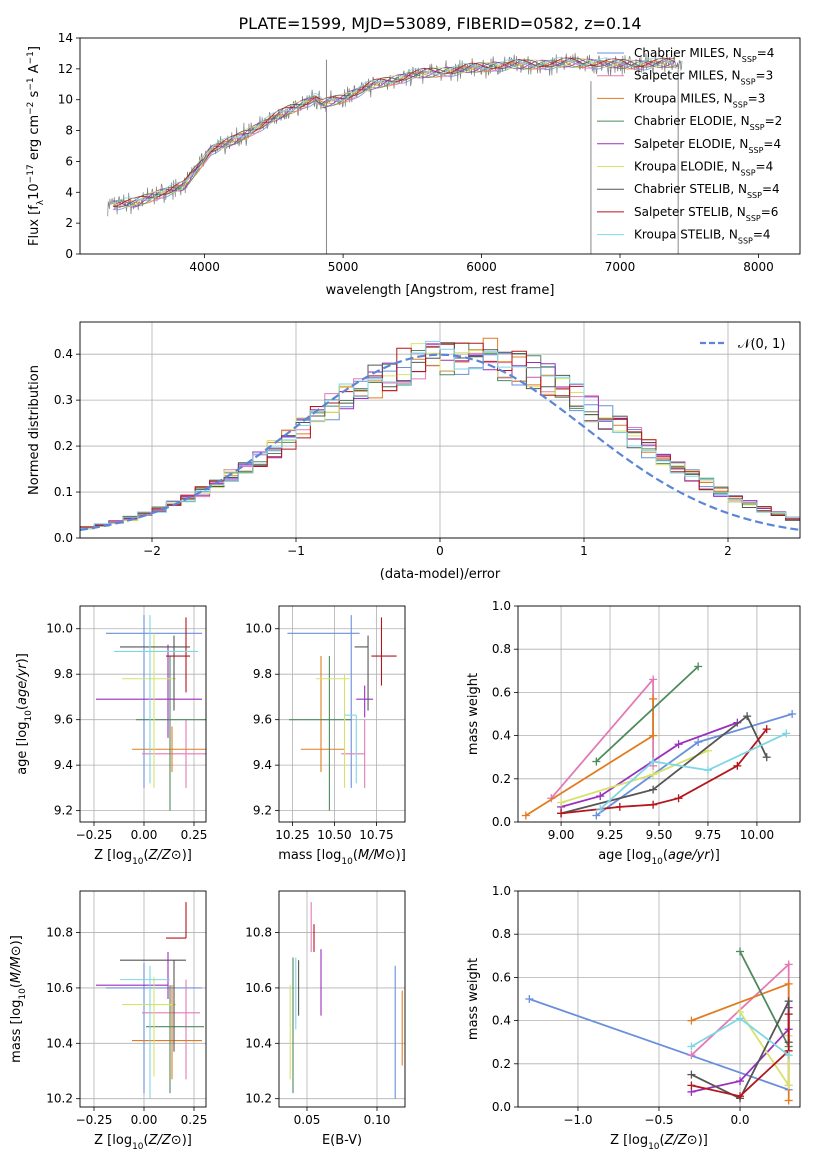 The image size is (819, 1170). I want to click on x-tick-label: 7000, so click(620, 267).